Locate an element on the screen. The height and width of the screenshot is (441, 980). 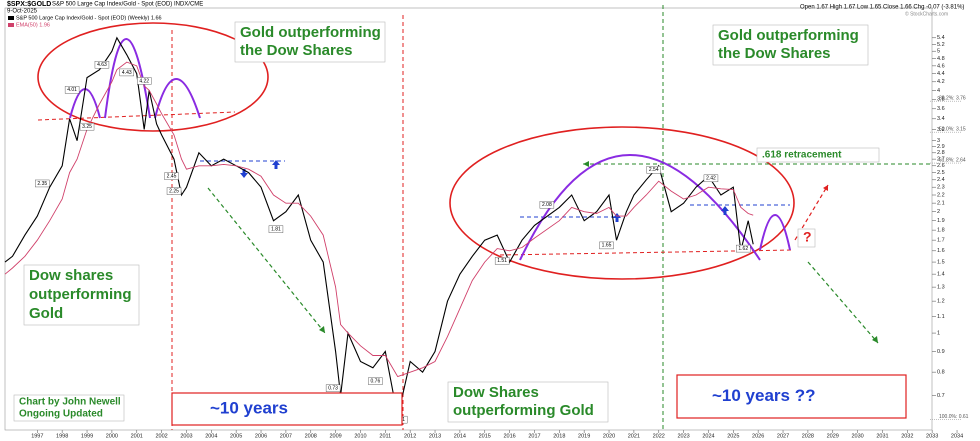
y-tick-label: 4.2 is located at coordinates (941, 82).